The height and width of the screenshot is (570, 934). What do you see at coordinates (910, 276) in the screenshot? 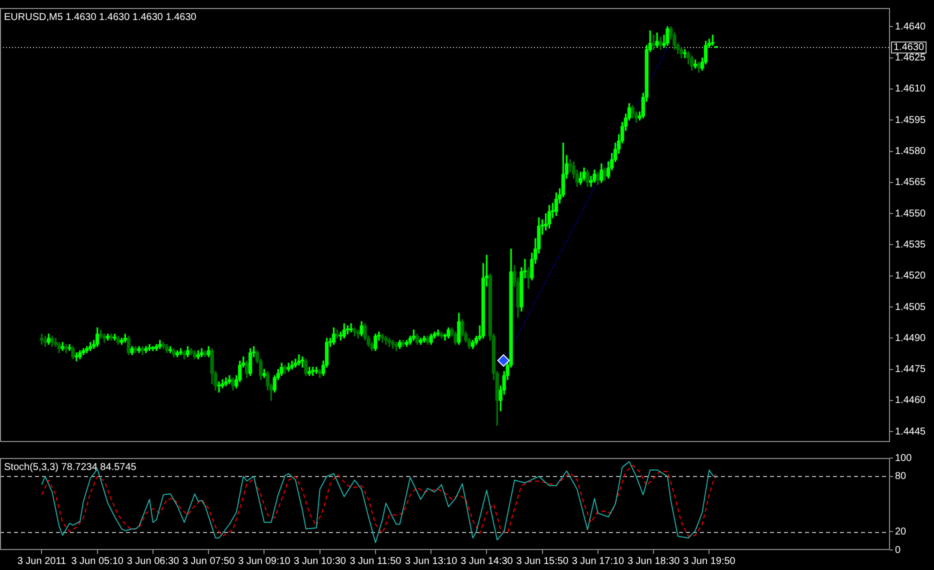
I see `y-tick-label: 1.4520` at bounding box center [910, 276].